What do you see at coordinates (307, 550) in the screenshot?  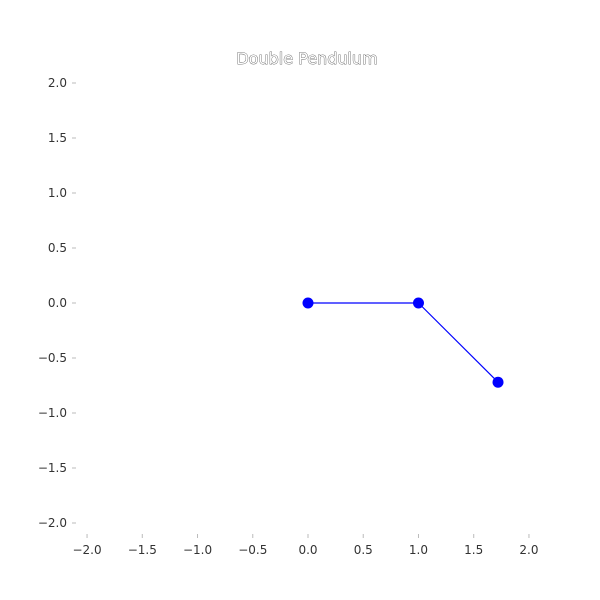 I see `x-tick-label: 0.0` at bounding box center [307, 550].